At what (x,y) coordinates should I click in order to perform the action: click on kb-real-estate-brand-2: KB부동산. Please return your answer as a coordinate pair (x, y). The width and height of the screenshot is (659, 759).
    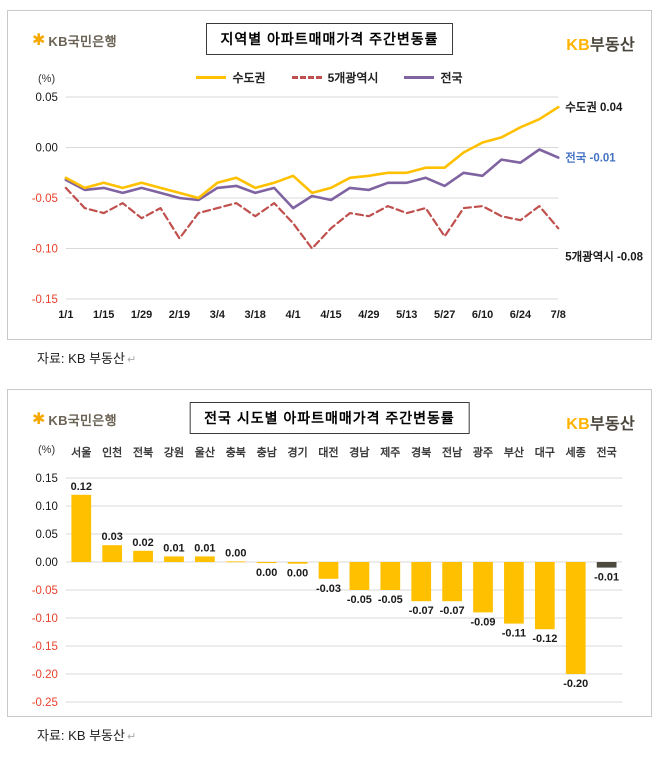
    Looking at the image, I should click on (600, 422).